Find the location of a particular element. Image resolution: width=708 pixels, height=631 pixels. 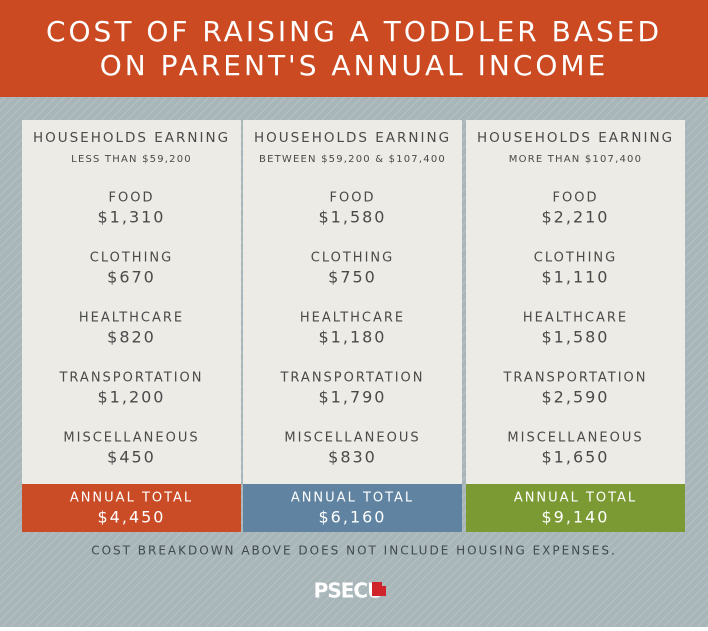

item-amount: $1,110 is located at coordinates (576, 277).